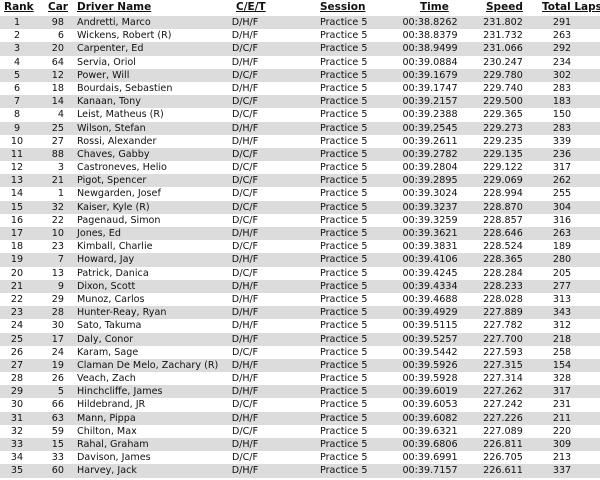  What do you see at coordinates (57, 207) in the screenshot?
I see `cell-car: 32` at bounding box center [57, 207].